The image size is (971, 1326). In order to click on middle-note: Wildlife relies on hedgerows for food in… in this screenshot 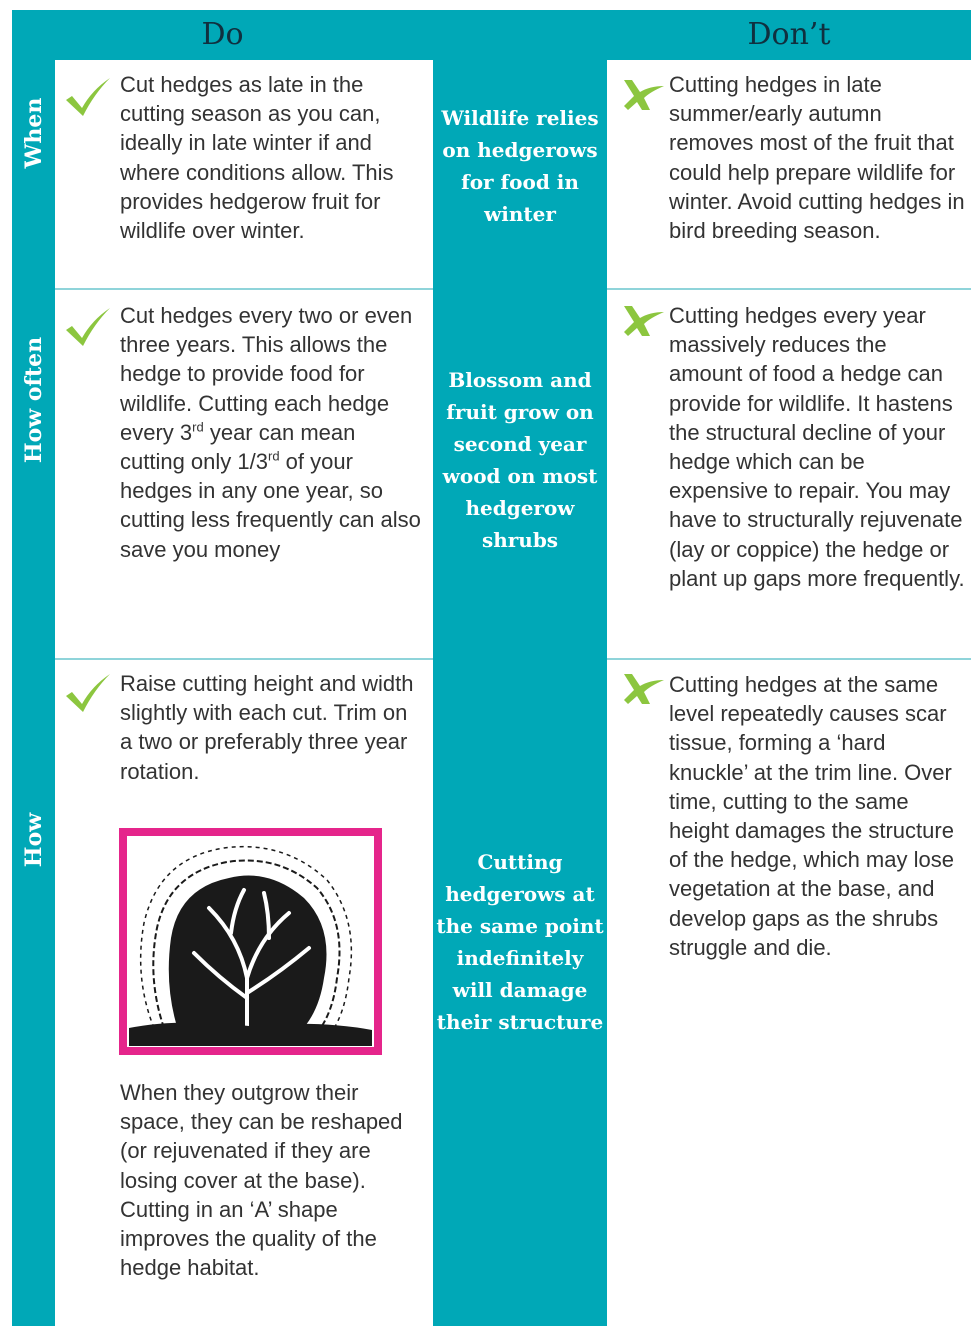, I will do `click(520, 166)`.